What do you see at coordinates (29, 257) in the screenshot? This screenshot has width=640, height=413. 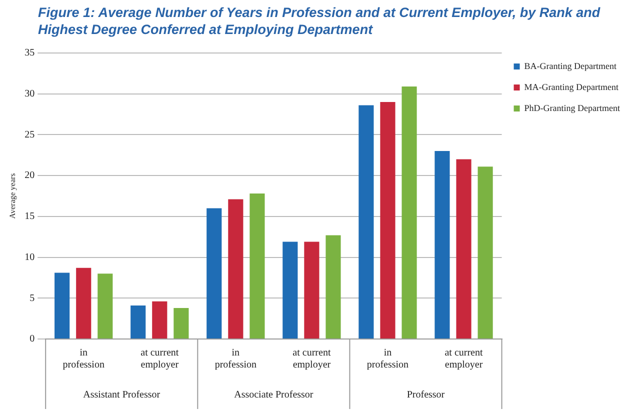 I see `y-tick-label: 10` at bounding box center [29, 257].